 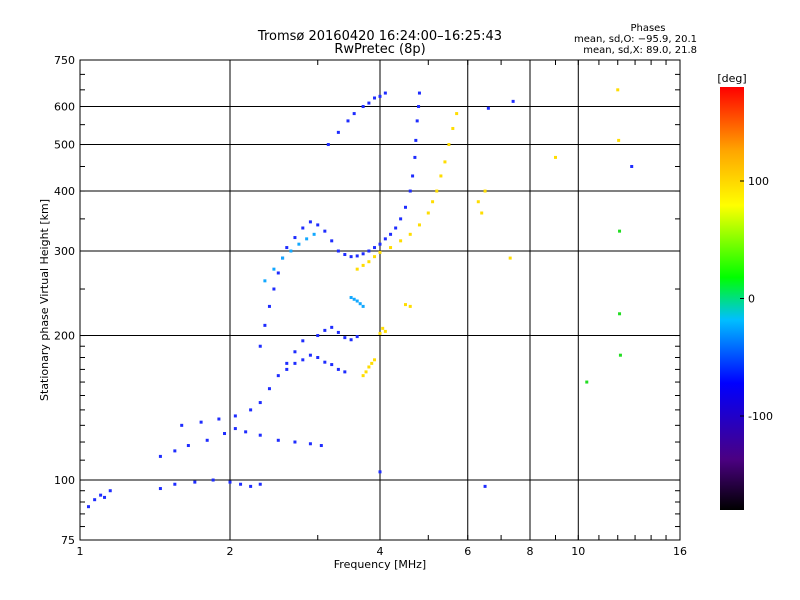 I want to click on y-tick-label: 500, so click(x=64, y=145).